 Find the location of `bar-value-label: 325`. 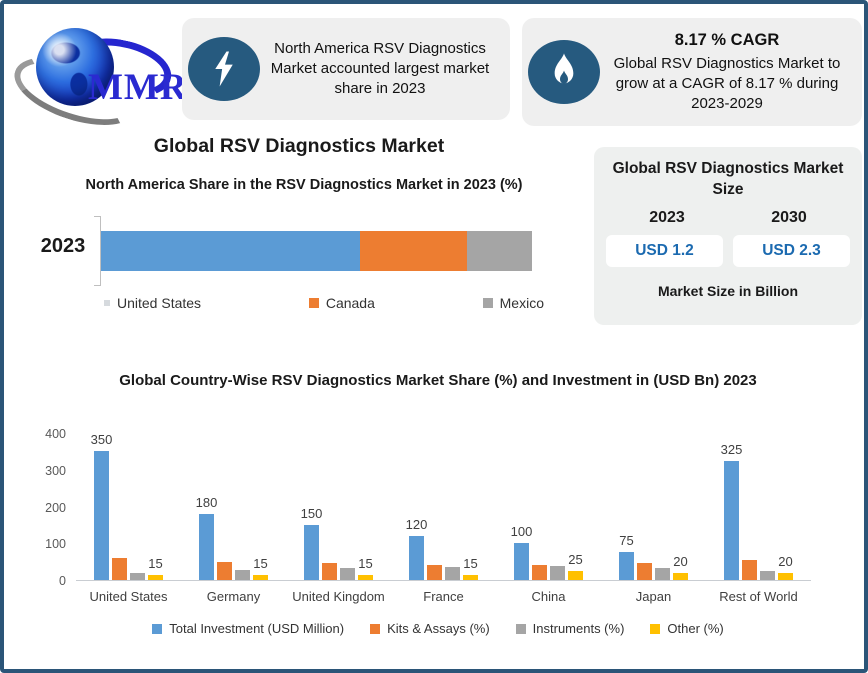

bar-value-label: 325 is located at coordinates (731, 449).